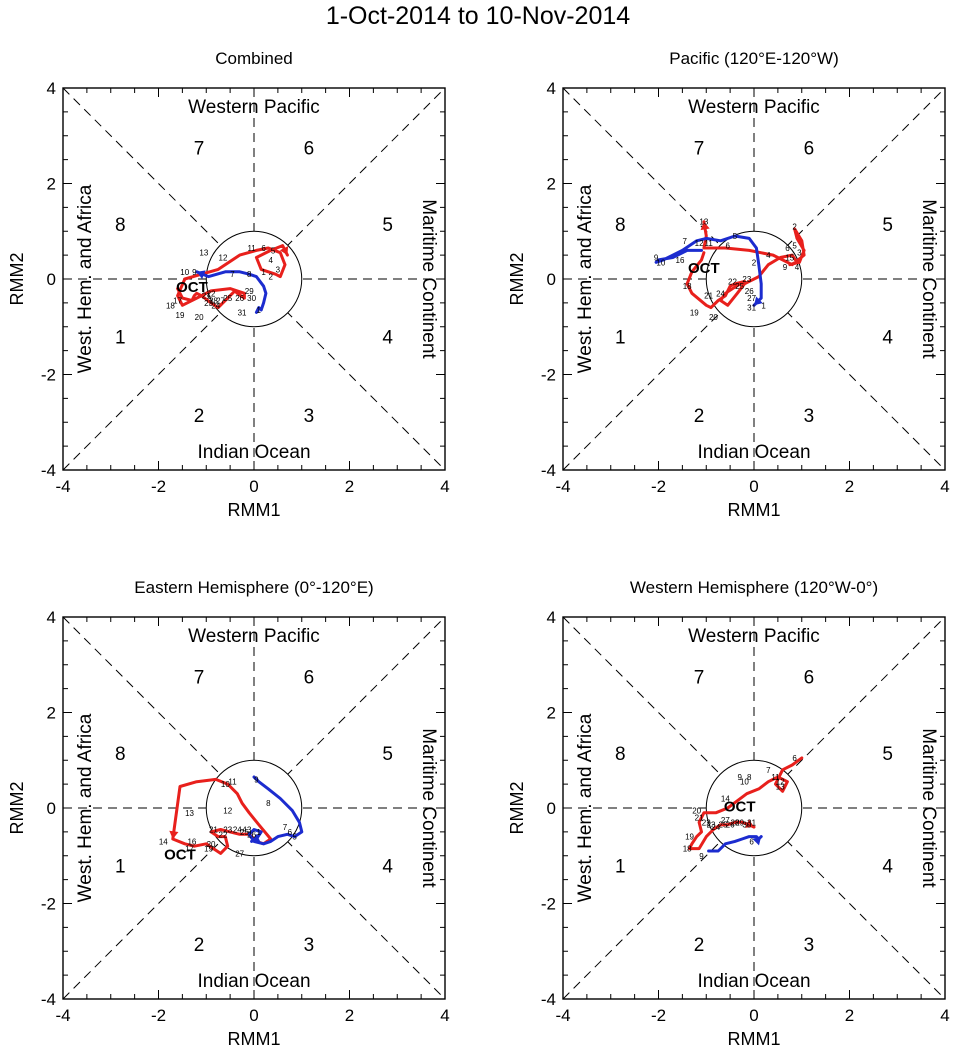 The height and width of the screenshot is (1058, 956). What do you see at coordinates (749, 777) in the screenshot?
I see `day-label: 8` at bounding box center [749, 777].